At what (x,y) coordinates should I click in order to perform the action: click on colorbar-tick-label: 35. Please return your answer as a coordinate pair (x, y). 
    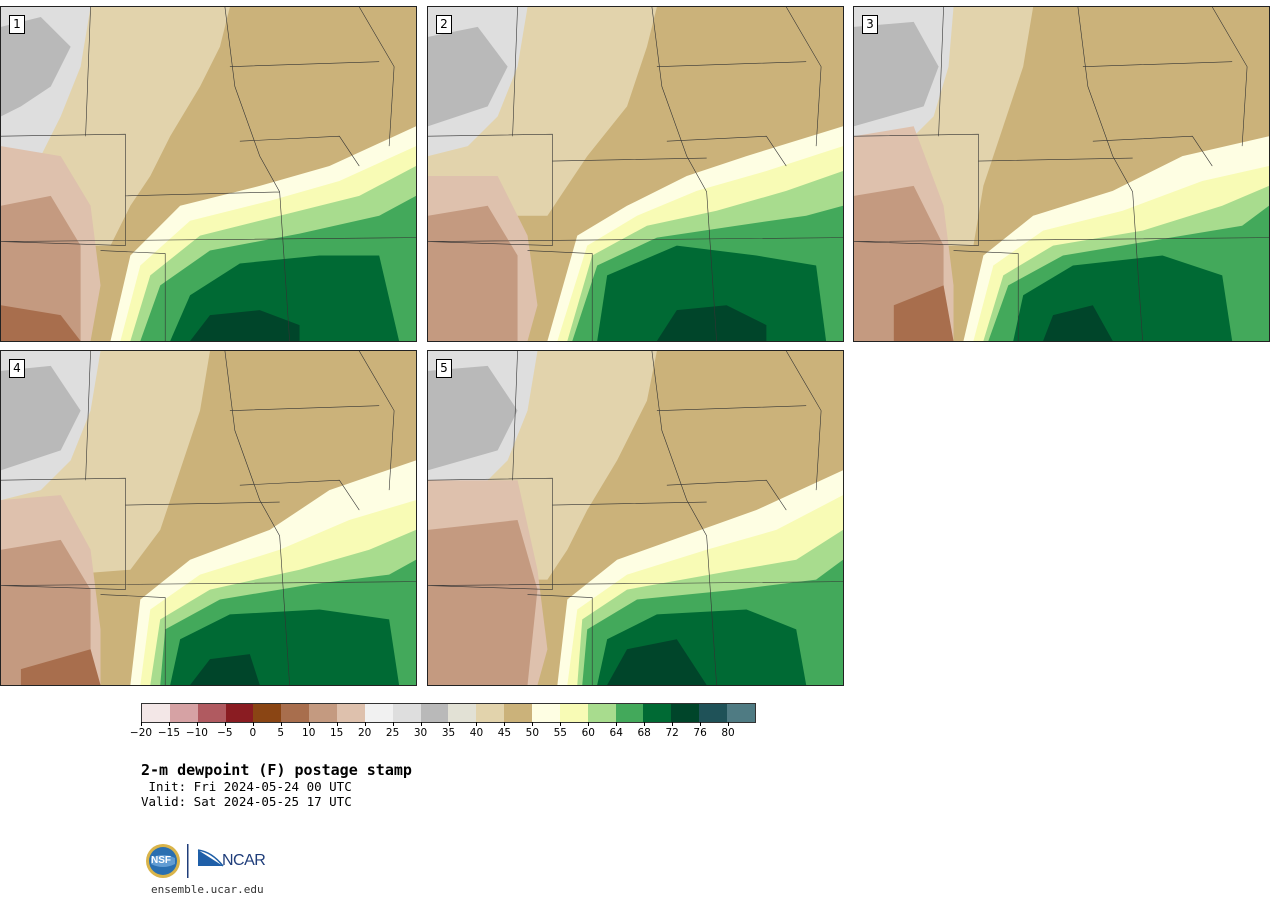
    Looking at the image, I should click on (448, 733).